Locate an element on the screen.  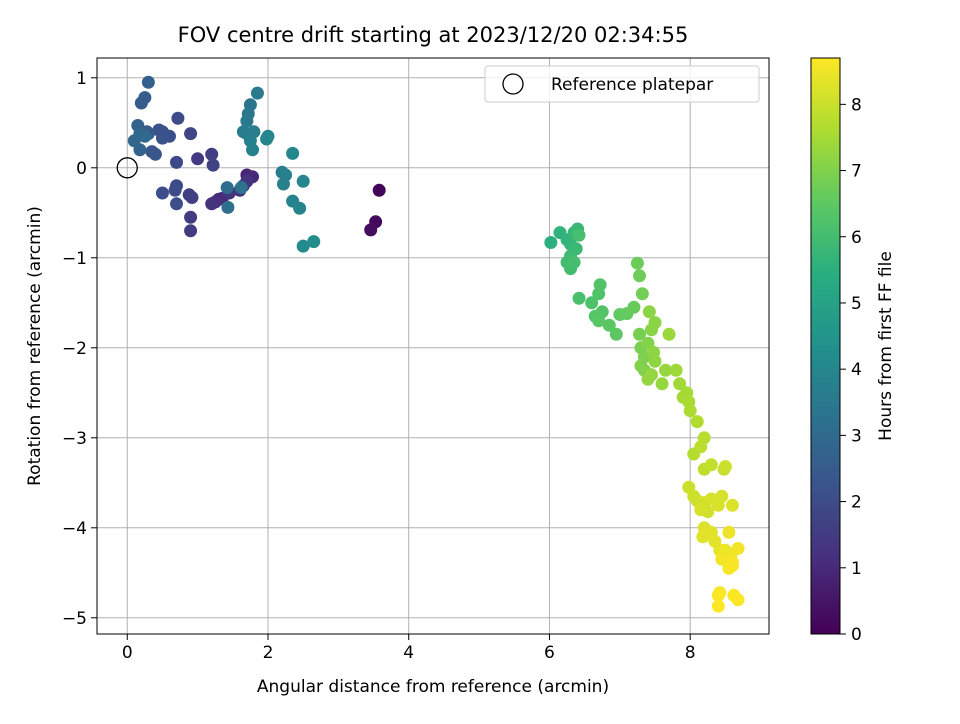
colorbar-tick-label: 7 is located at coordinates (856, 172).